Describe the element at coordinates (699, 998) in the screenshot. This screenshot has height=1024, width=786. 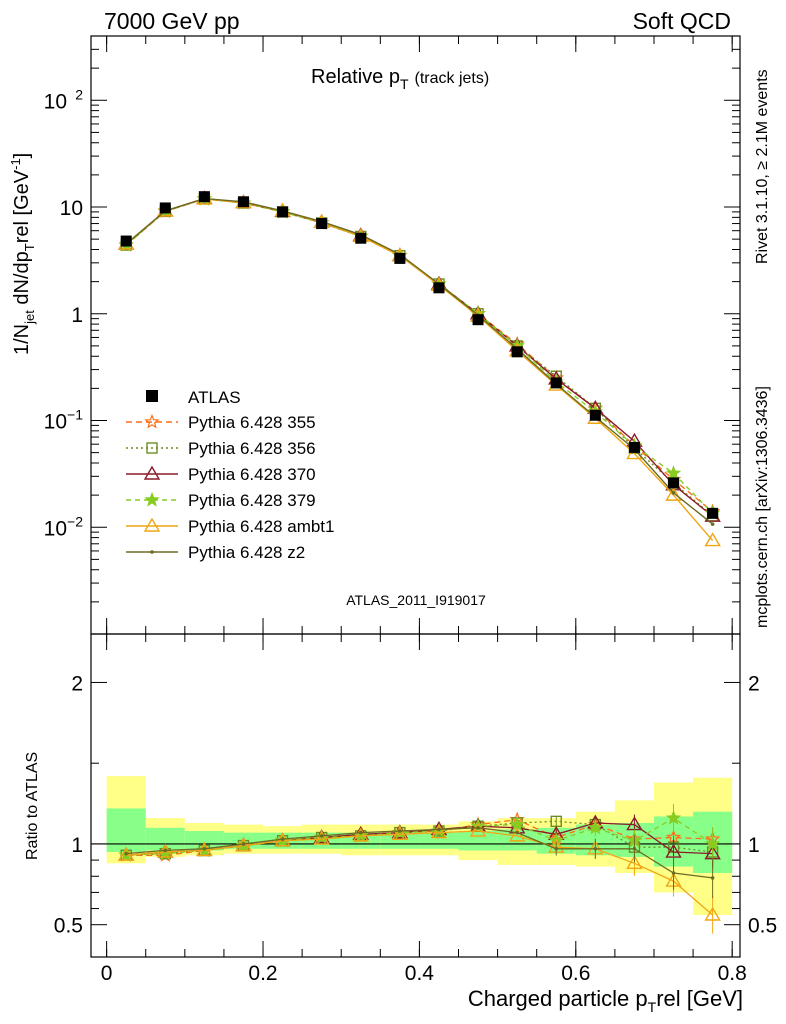
I see `xlabel-part-2: rel [GeV]` at that location.